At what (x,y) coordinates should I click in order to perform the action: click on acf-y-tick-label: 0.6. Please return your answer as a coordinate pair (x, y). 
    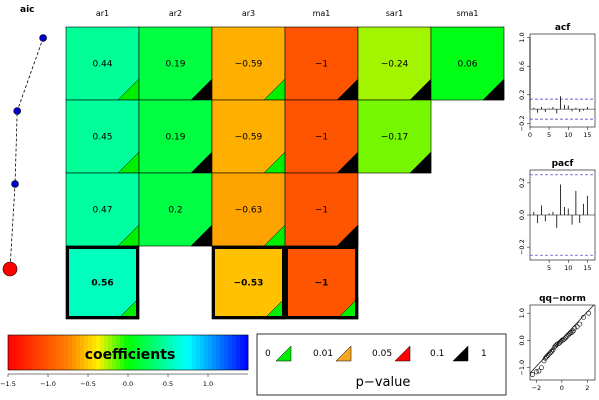
    Looking at the image, I should click on (522, 66).